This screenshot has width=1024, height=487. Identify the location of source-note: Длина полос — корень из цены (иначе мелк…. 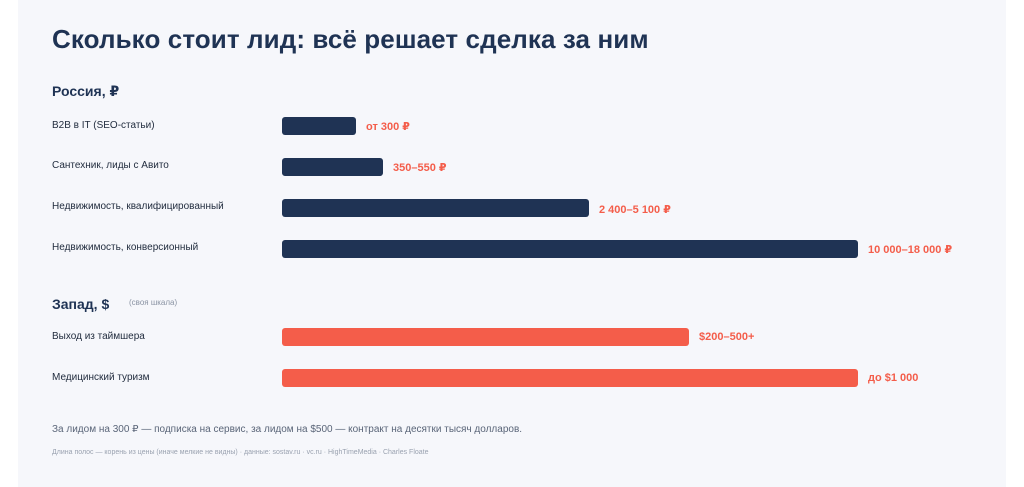
(240, 452).